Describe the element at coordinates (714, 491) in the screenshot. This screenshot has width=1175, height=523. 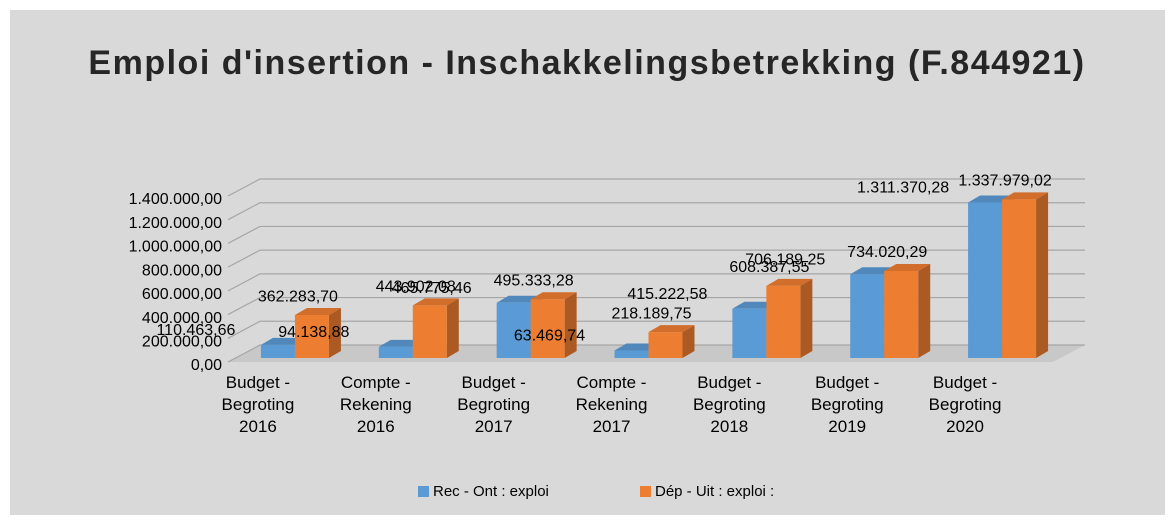
I see `legend-label: Dép - Uit : exploi :` at that location.